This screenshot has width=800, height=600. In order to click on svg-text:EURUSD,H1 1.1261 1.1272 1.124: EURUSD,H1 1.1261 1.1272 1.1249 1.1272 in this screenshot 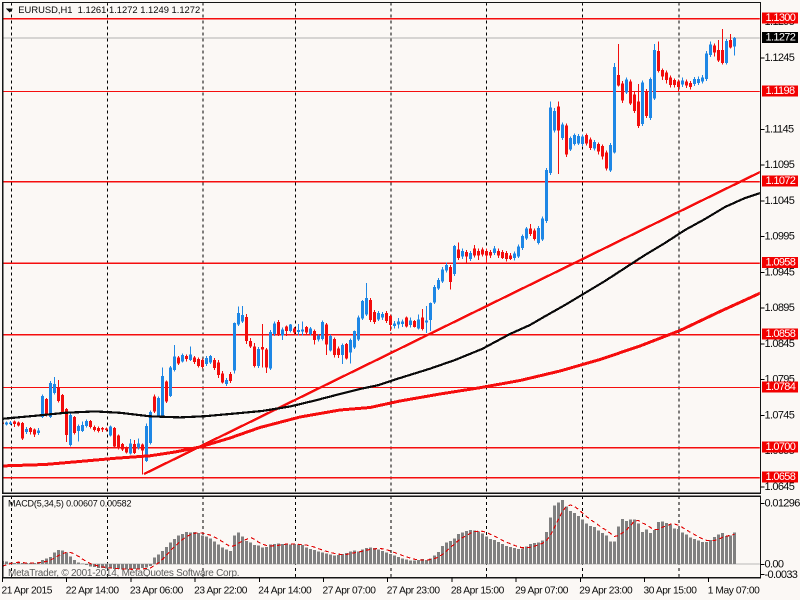, I will do `click(109, 9)`.